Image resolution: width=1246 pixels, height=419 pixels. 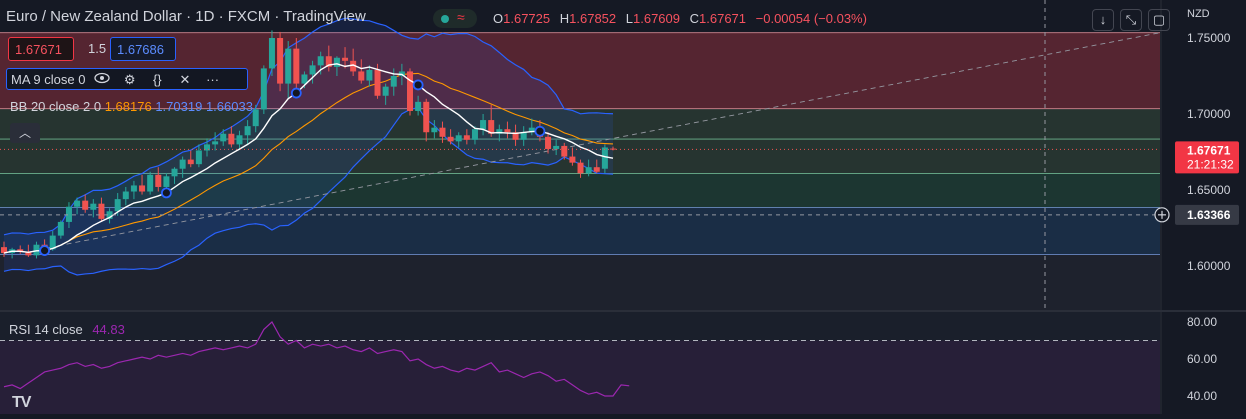 What do you see at coordinates (445, 19) in the screenshot?
I see `market-open-dot` at bounding box center [445, 19].